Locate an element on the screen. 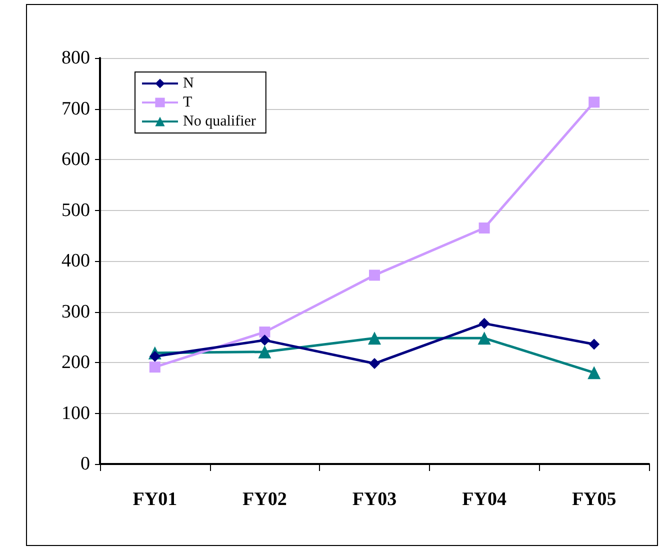 This screenshot has height=550, width=661. legend-label: N is located at coordinates (188, 84).